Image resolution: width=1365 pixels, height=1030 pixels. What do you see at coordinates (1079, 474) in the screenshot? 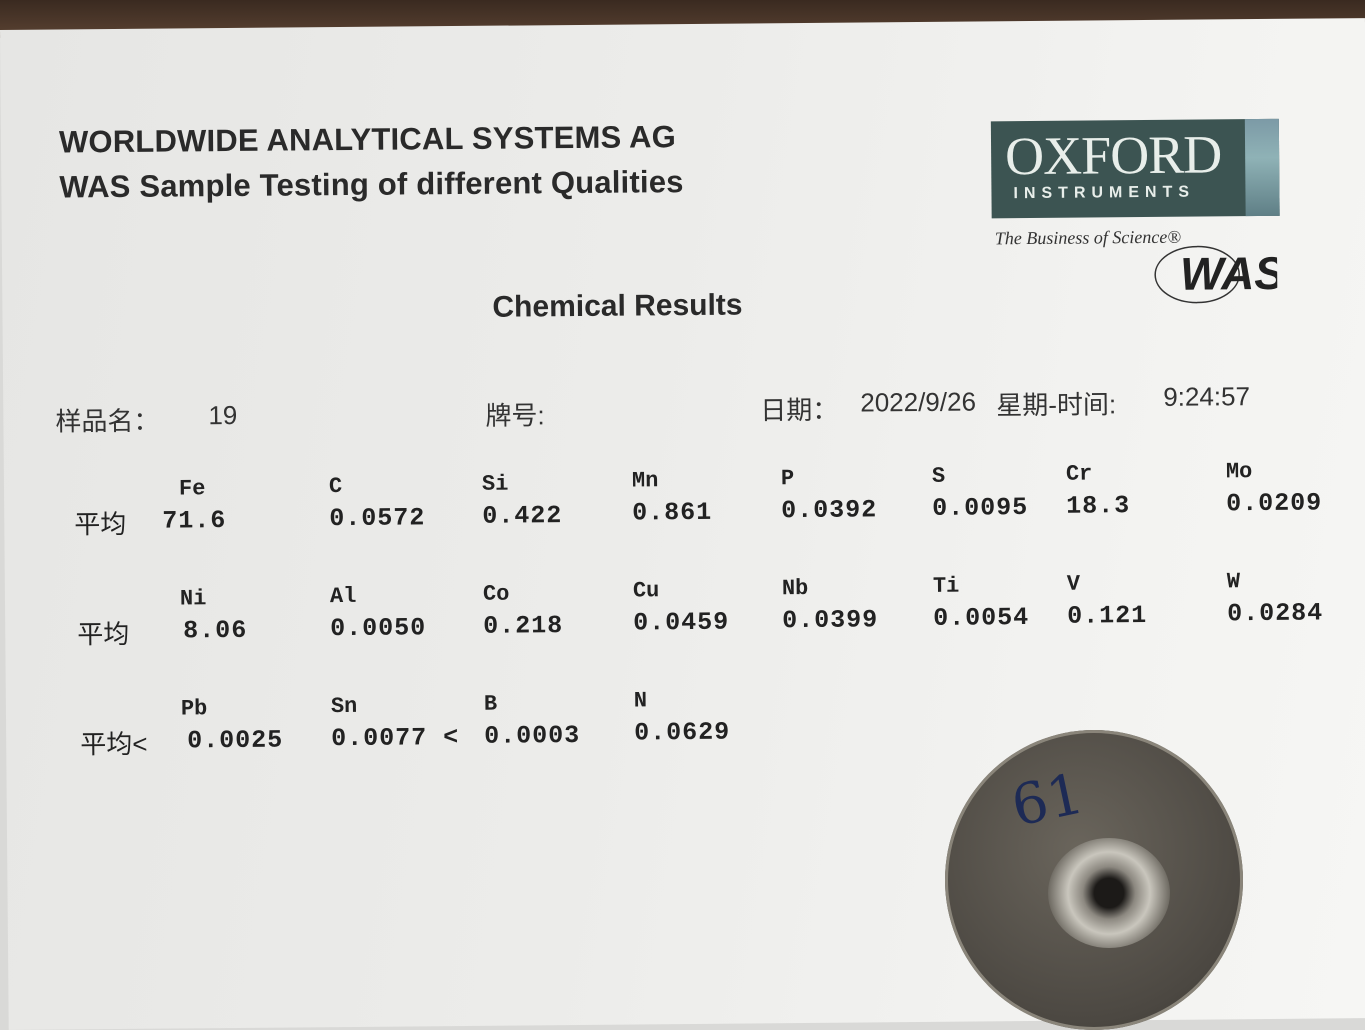
I see `element-symbol: Cr` at bounding box center [1079, 474].